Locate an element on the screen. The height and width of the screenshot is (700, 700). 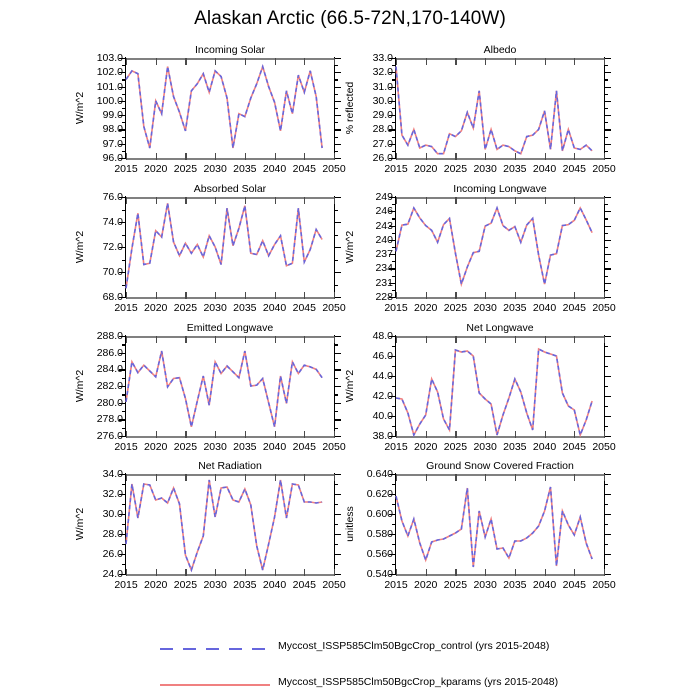
x-tick-label: 2040 is located at coordinates (544, 447).